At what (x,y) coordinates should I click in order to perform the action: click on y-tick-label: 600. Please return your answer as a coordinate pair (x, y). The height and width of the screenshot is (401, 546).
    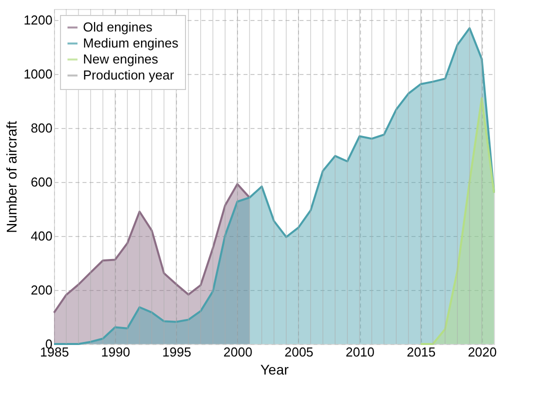
    Looking at the image, I should click on (41, 182).